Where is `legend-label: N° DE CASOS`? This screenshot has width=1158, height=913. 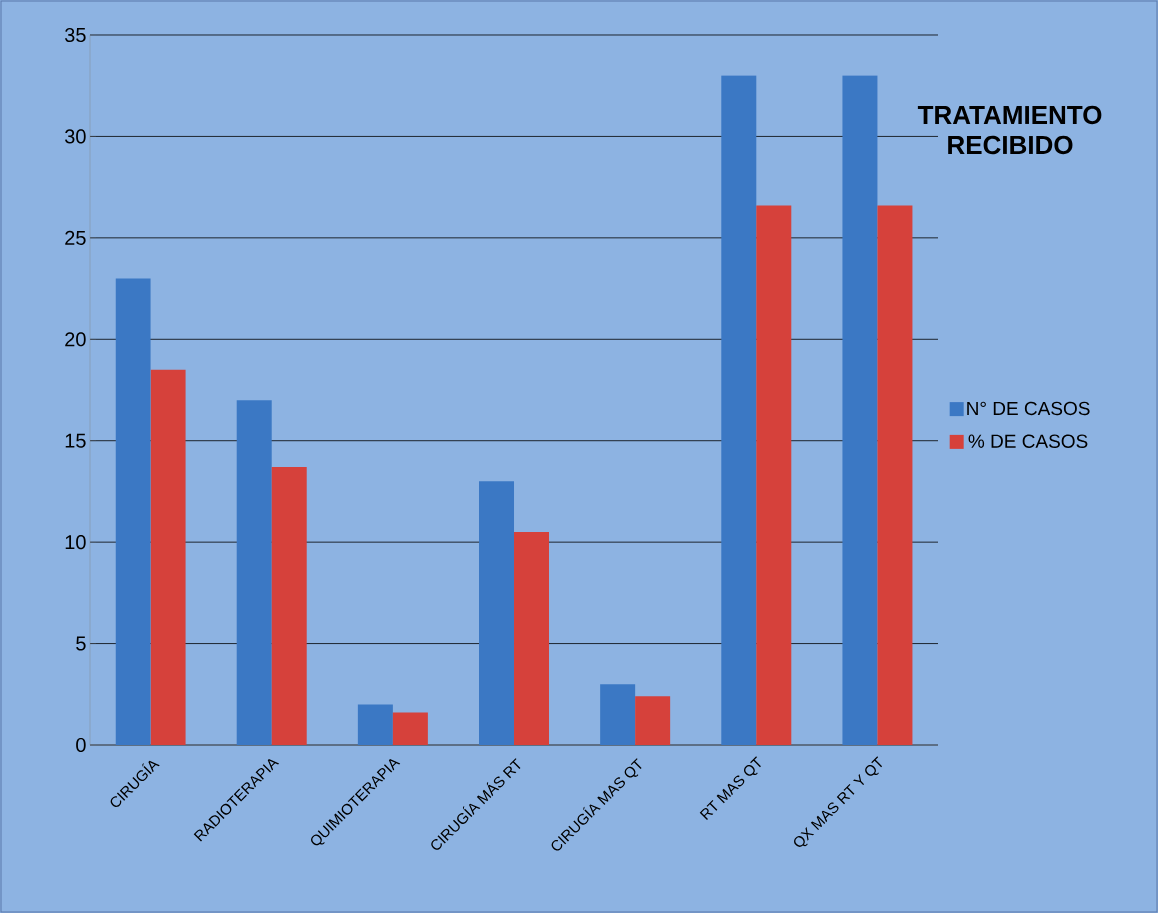
legend-label: N° DE CASOS is located at coordinates (1028, 408).